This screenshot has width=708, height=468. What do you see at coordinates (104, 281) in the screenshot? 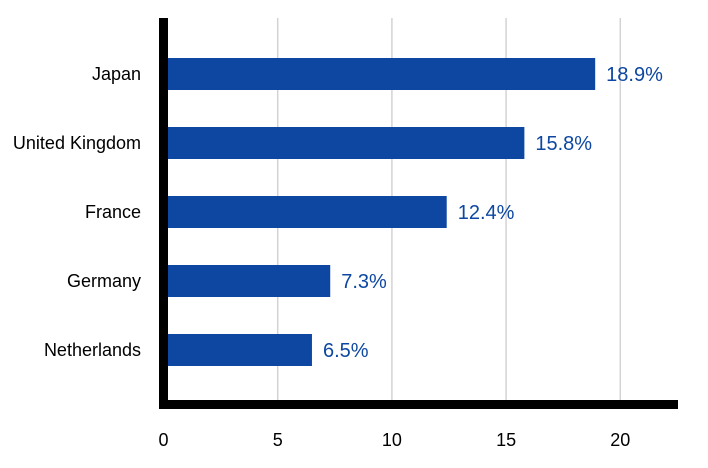
I see `category-label-germany: Germany` at bounding box center [104, 281].